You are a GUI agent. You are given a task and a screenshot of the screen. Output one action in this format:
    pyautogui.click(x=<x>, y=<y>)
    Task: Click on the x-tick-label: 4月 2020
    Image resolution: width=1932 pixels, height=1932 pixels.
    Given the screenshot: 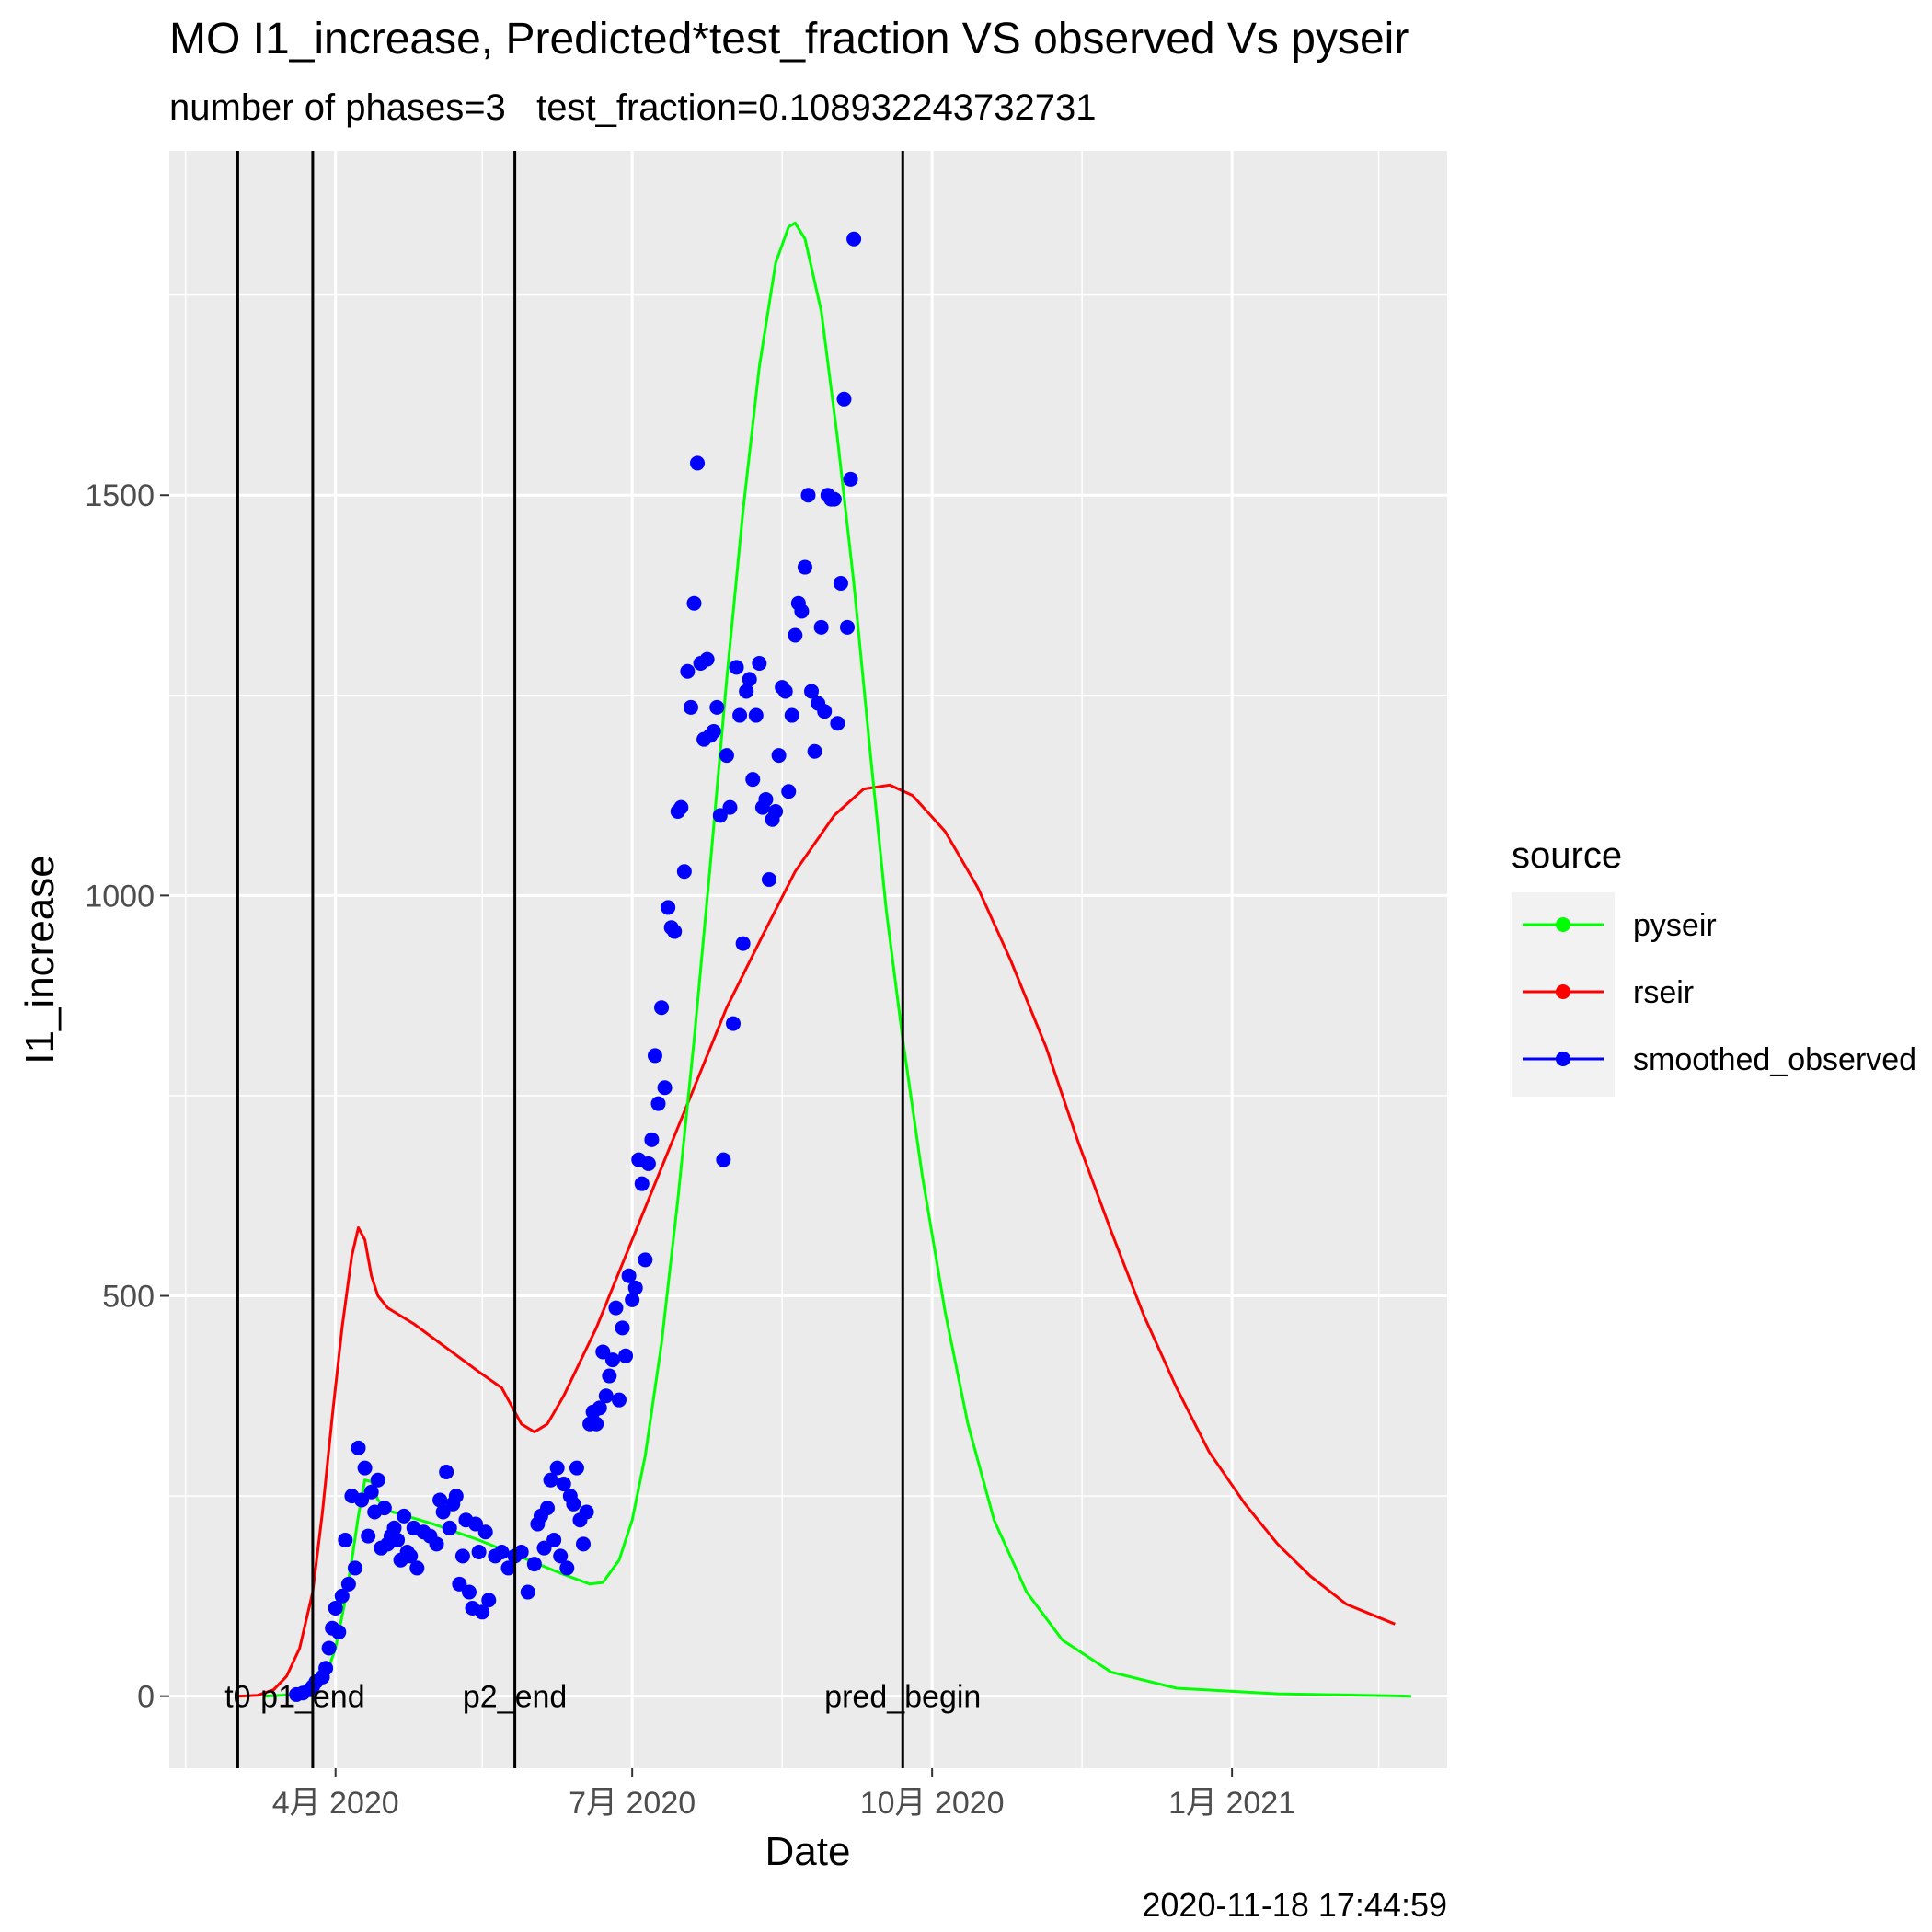 What is the action you would take?
    pyautogui.click(x=335, y=1803)
    